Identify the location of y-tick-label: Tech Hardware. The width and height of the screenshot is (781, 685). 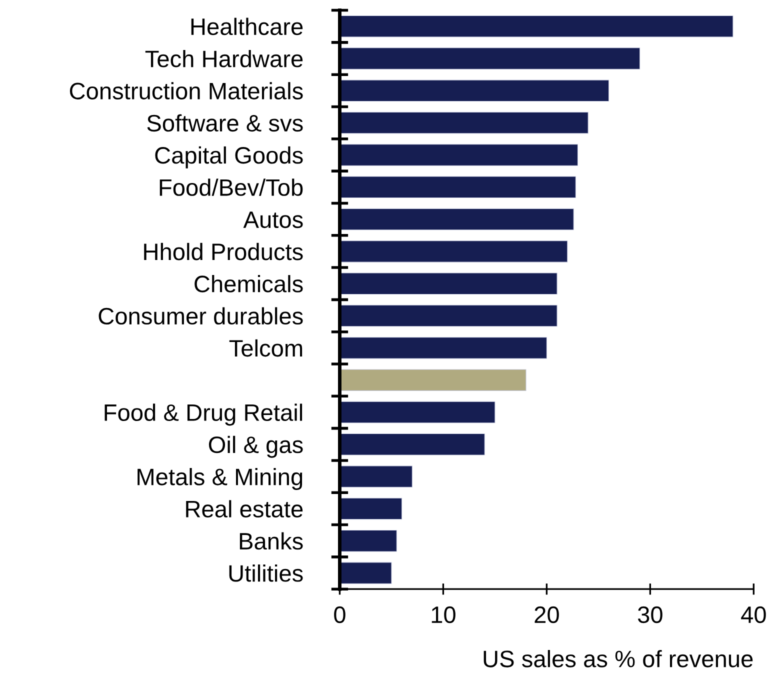
(224, 59).